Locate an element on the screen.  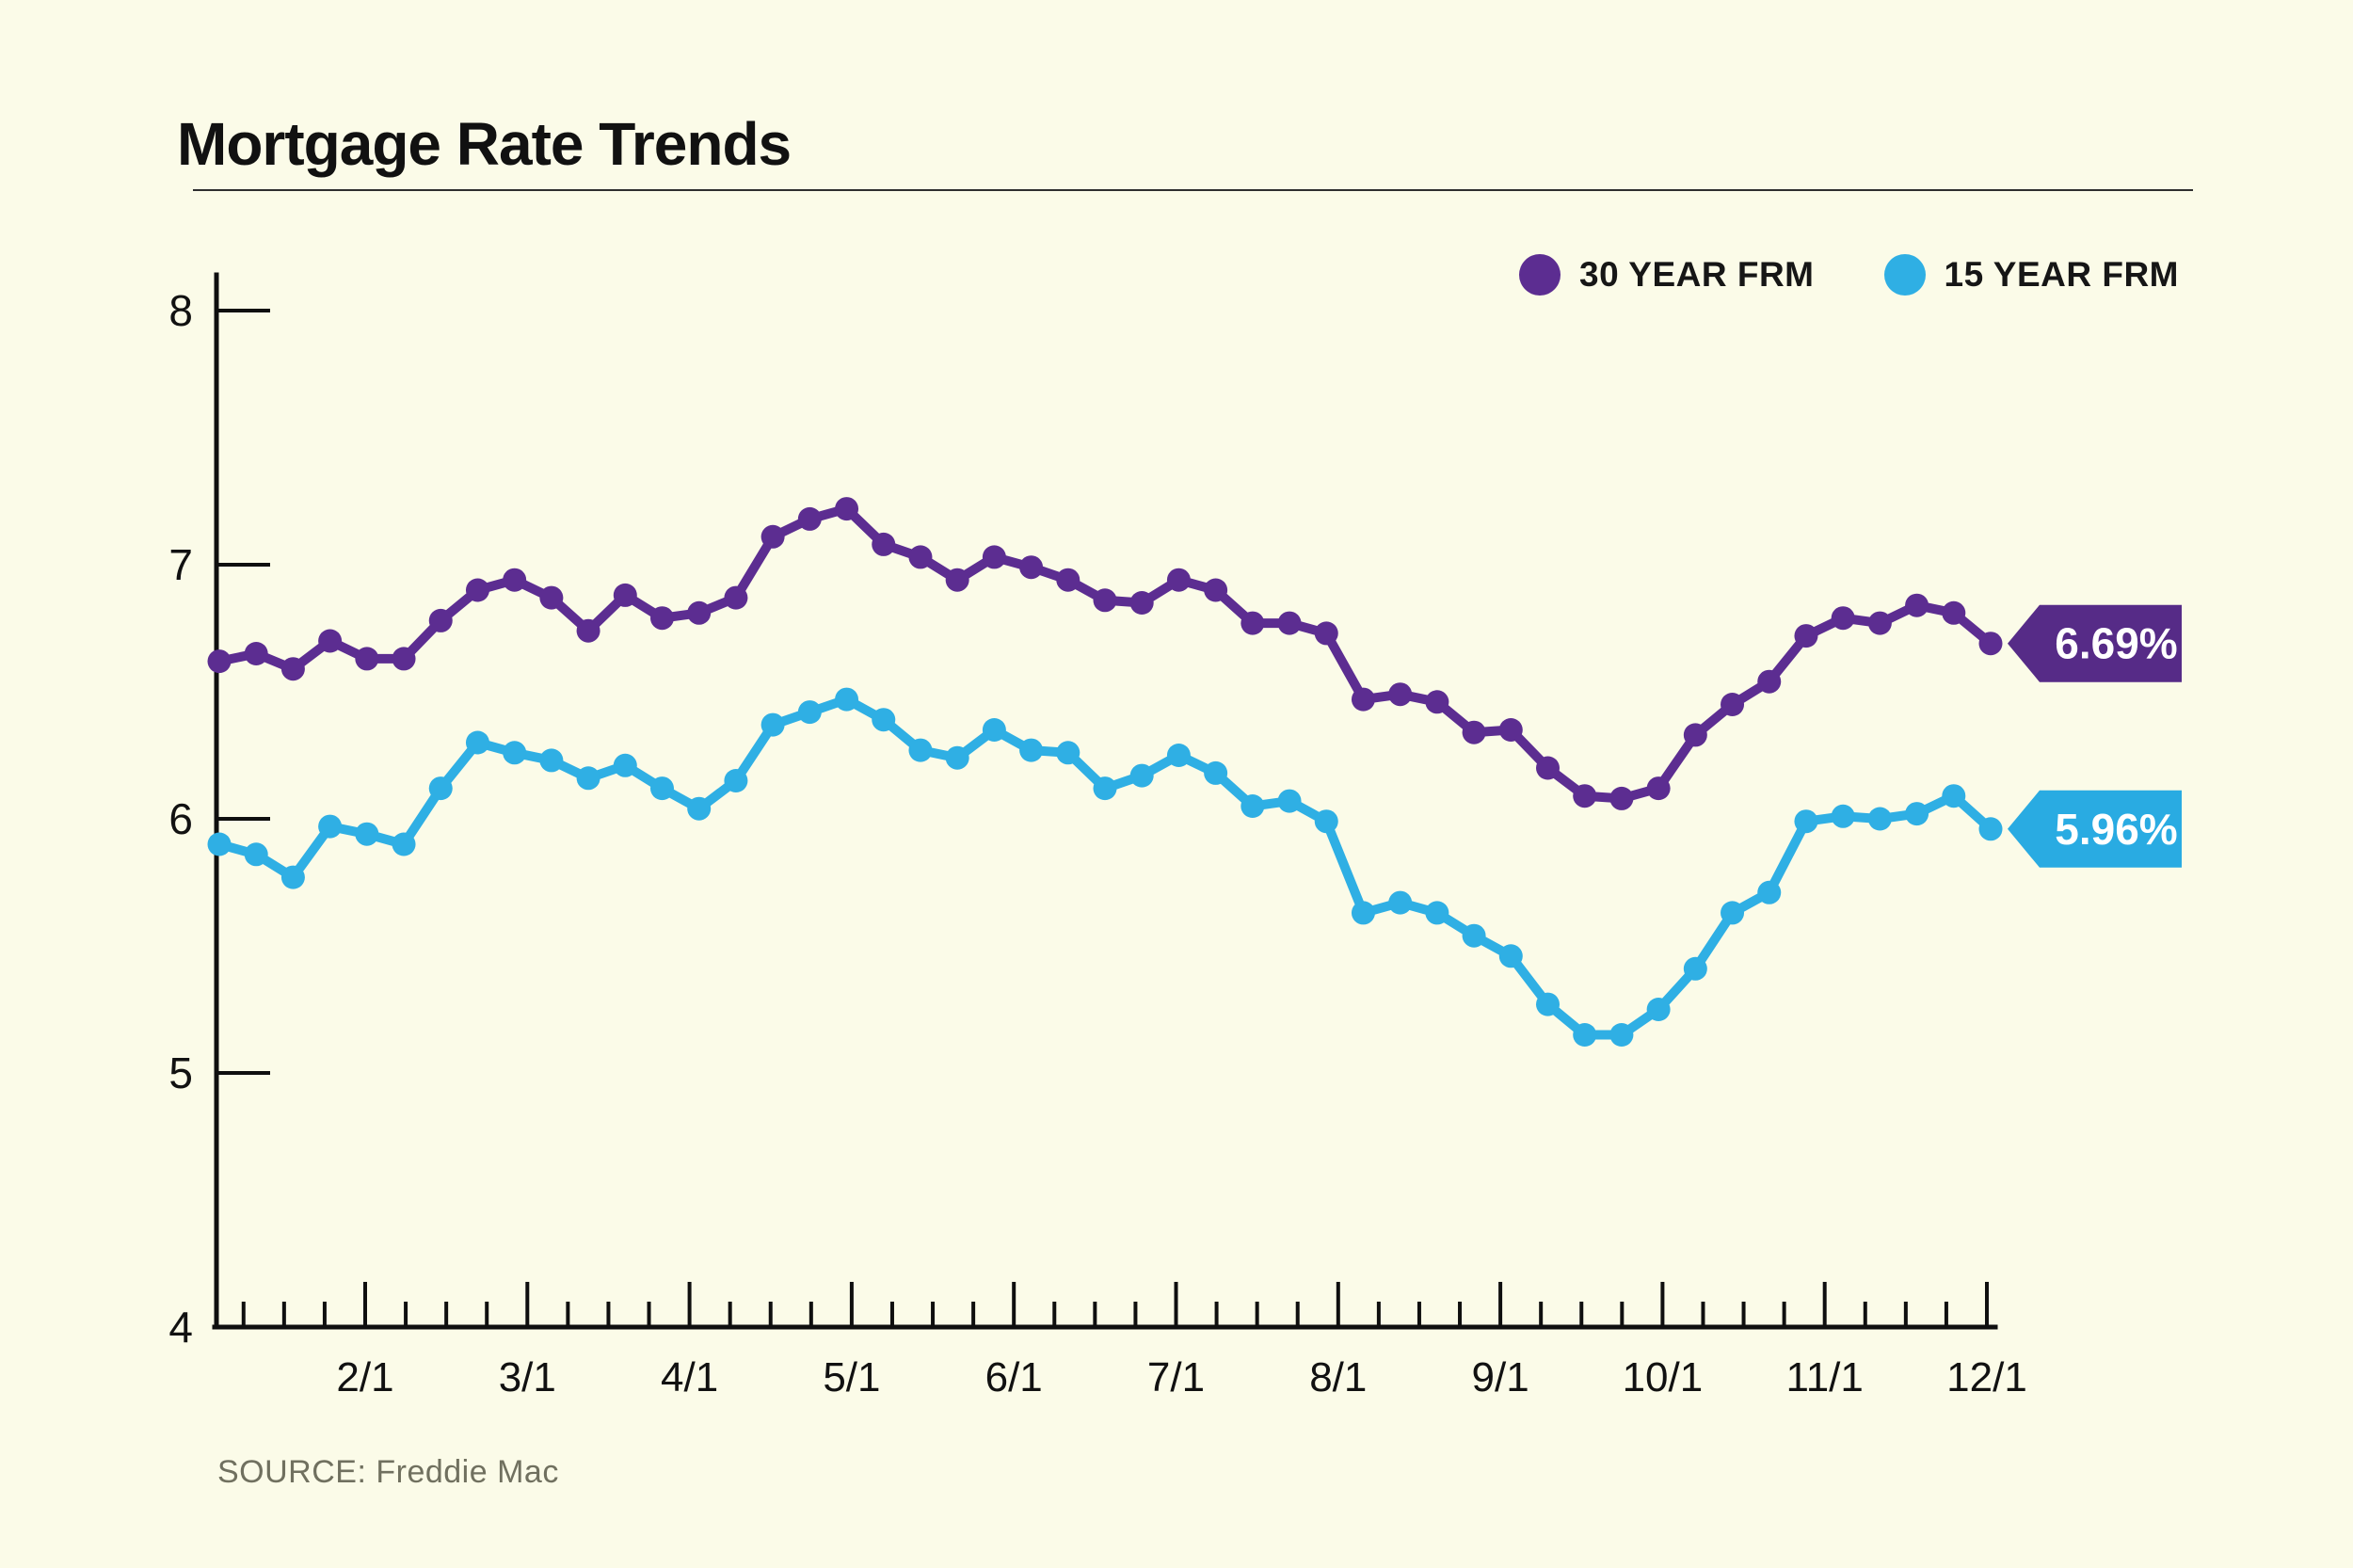
y-ticks: 8 7 6 5 4 is located at coordinates (219, 819).